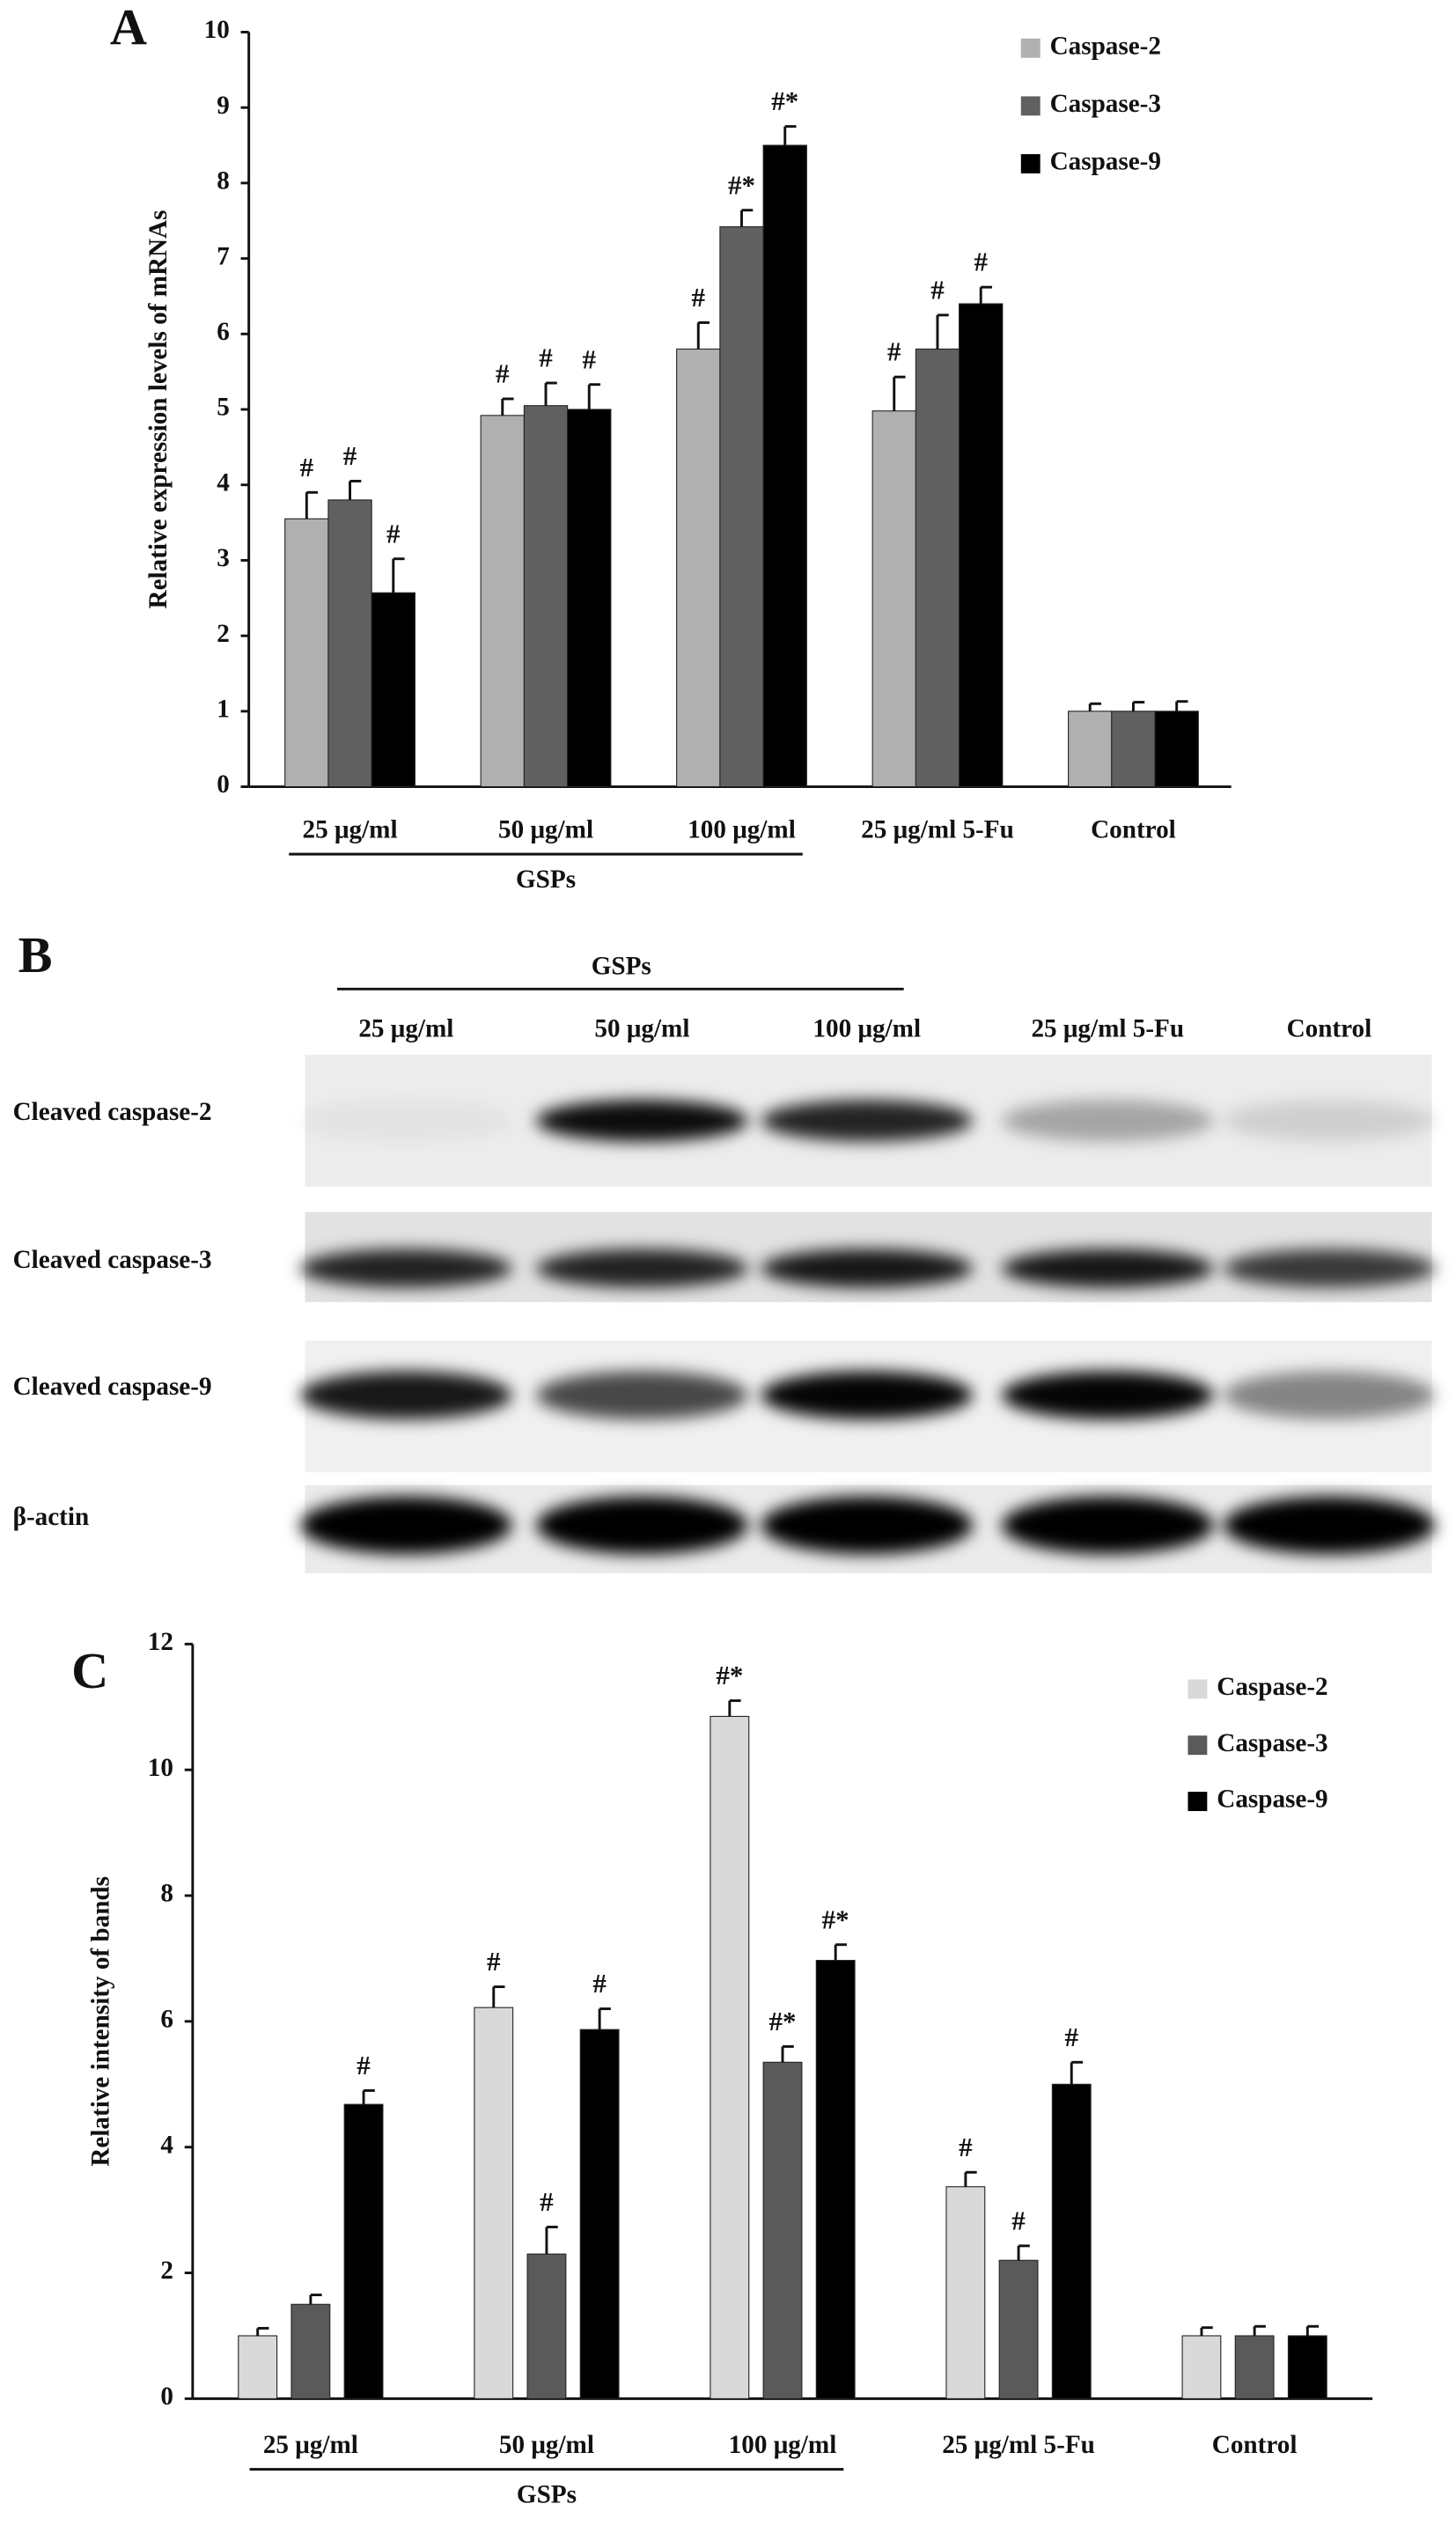 This screenshot has height=2526, width=1456. Describe the element at coordinates (223, 634) in the screenshot. I see `y-tick-label: 2` at that location.